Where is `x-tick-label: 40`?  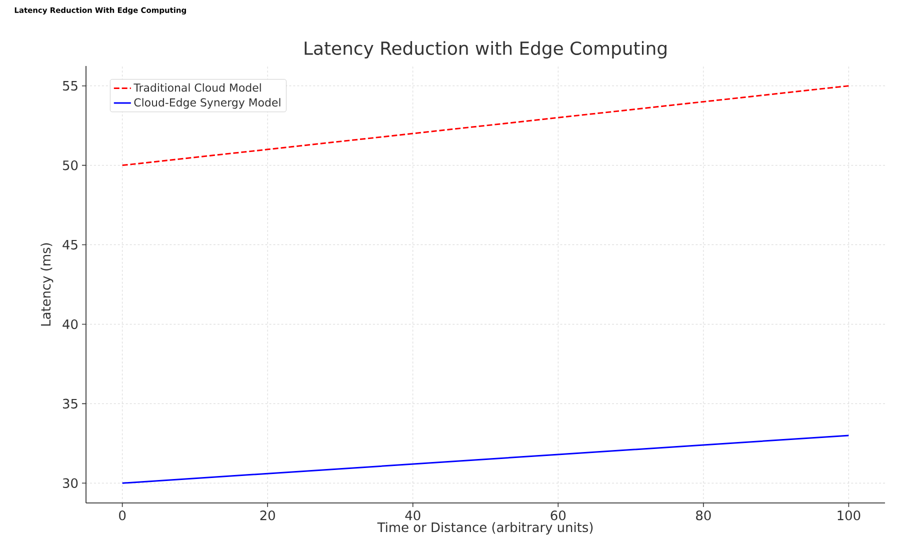
x-tick-label: 40 is located at coordinates (412, 515).